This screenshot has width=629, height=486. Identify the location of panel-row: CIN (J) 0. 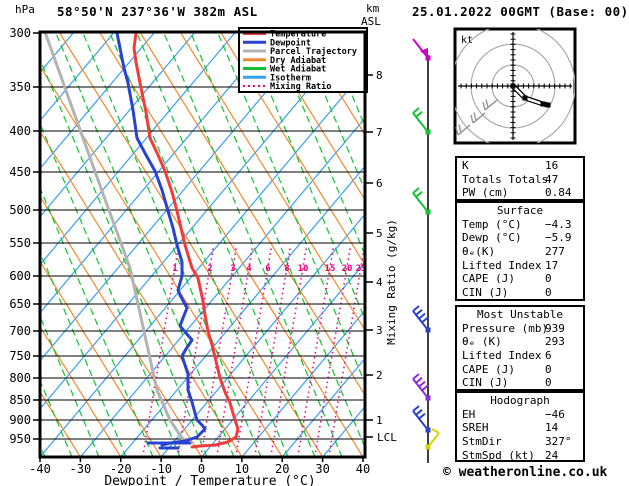
(520, 293).